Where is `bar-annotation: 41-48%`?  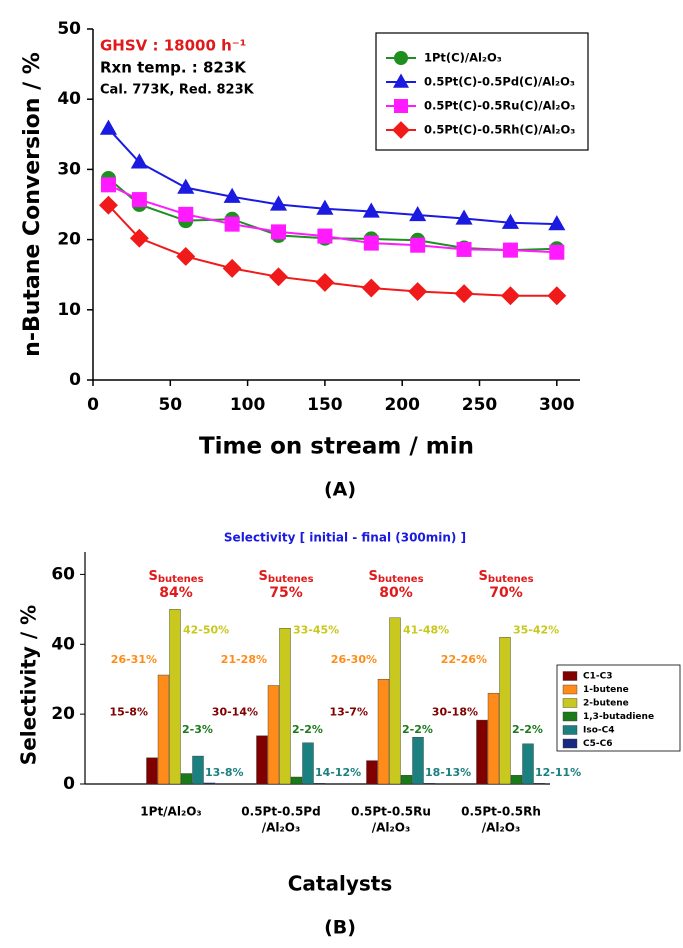
bar-annotation: 41-48% is located at coordinates (426, 629).